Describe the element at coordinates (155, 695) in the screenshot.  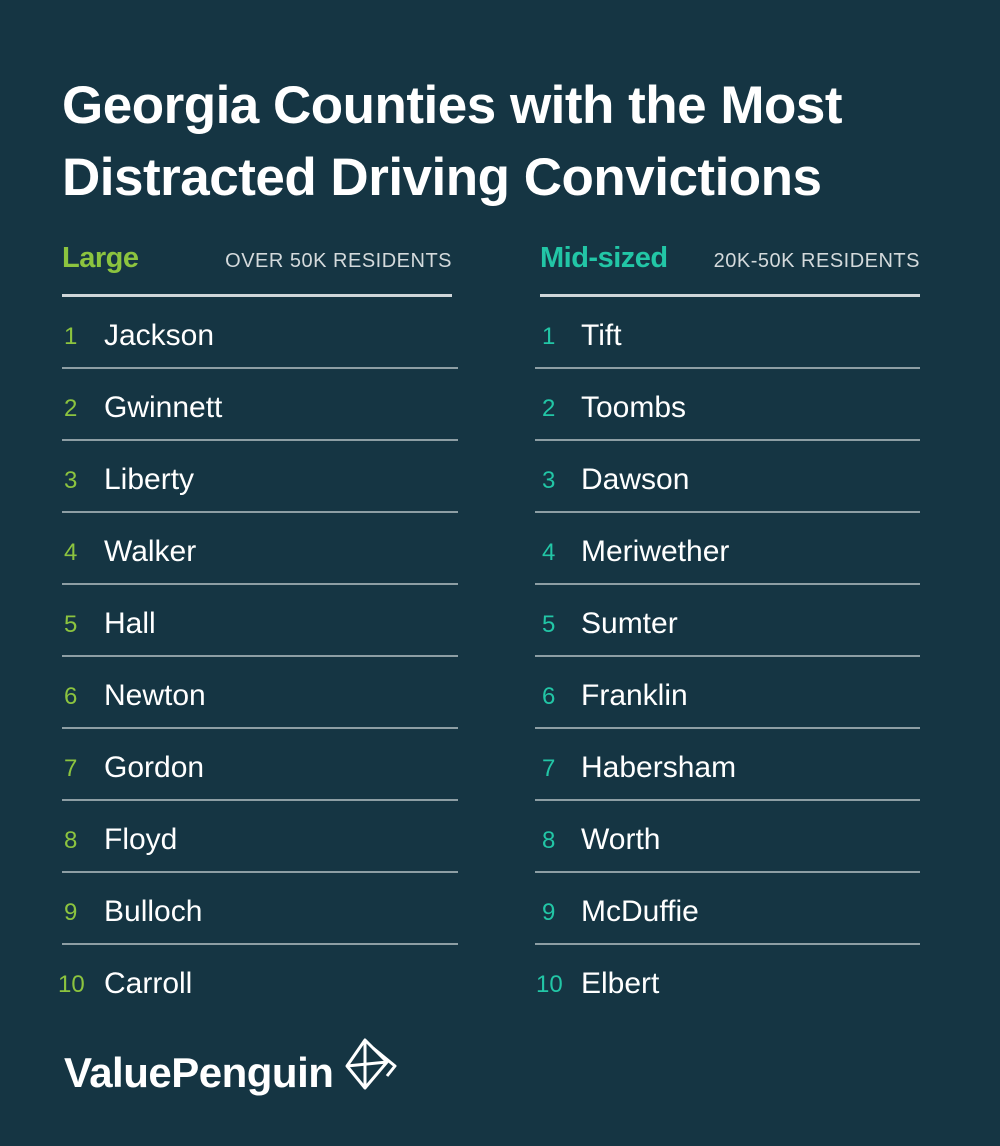
I see `county-name: Newton` at that location.